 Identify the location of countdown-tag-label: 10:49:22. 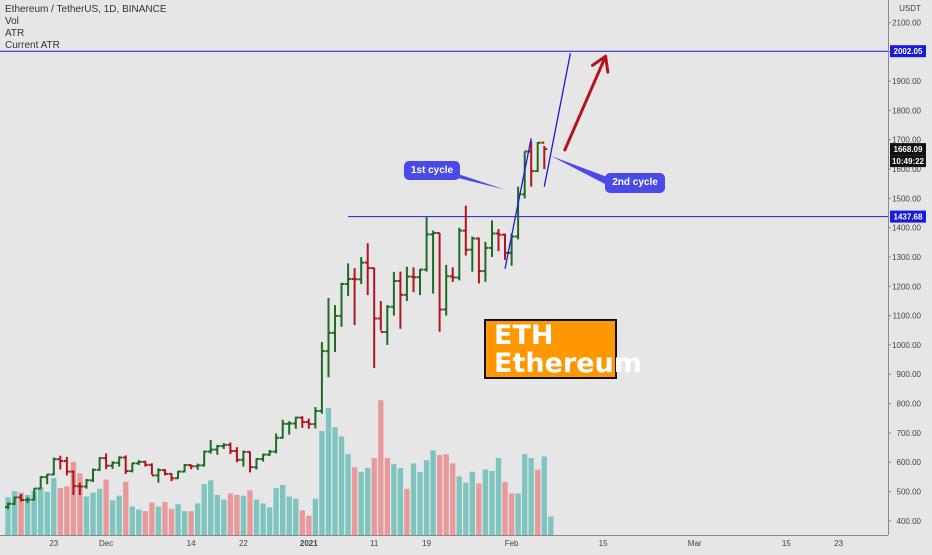
(908, 161).